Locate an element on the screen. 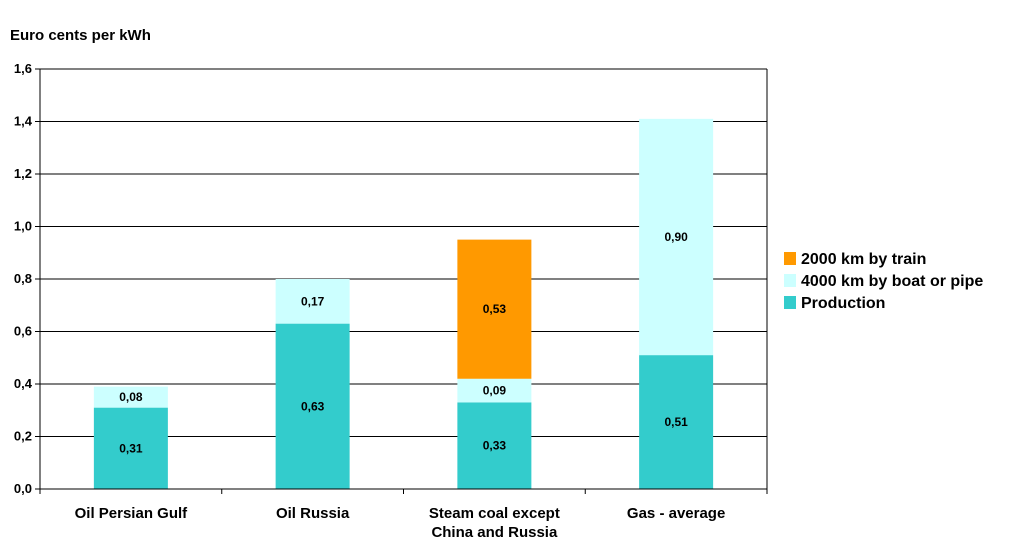 The height and width of the screenshot is (544, 1024). x-category-label: Oil Russia is located at coordinates (313, 513).